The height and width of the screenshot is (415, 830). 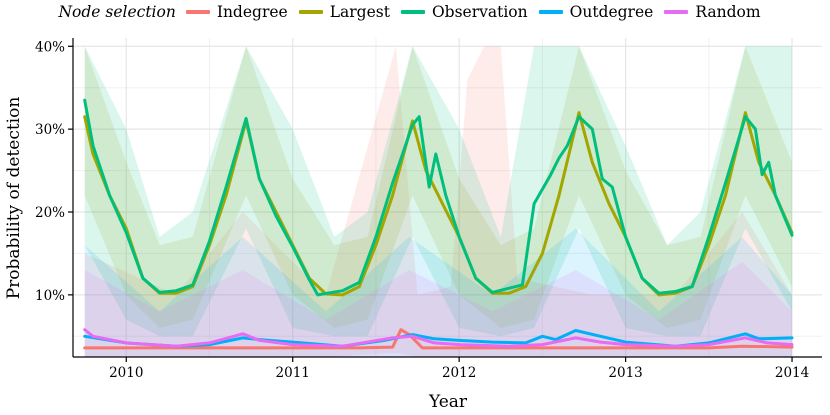 I want to click on x-tick-label: 2010, so click(x=126, y=373).